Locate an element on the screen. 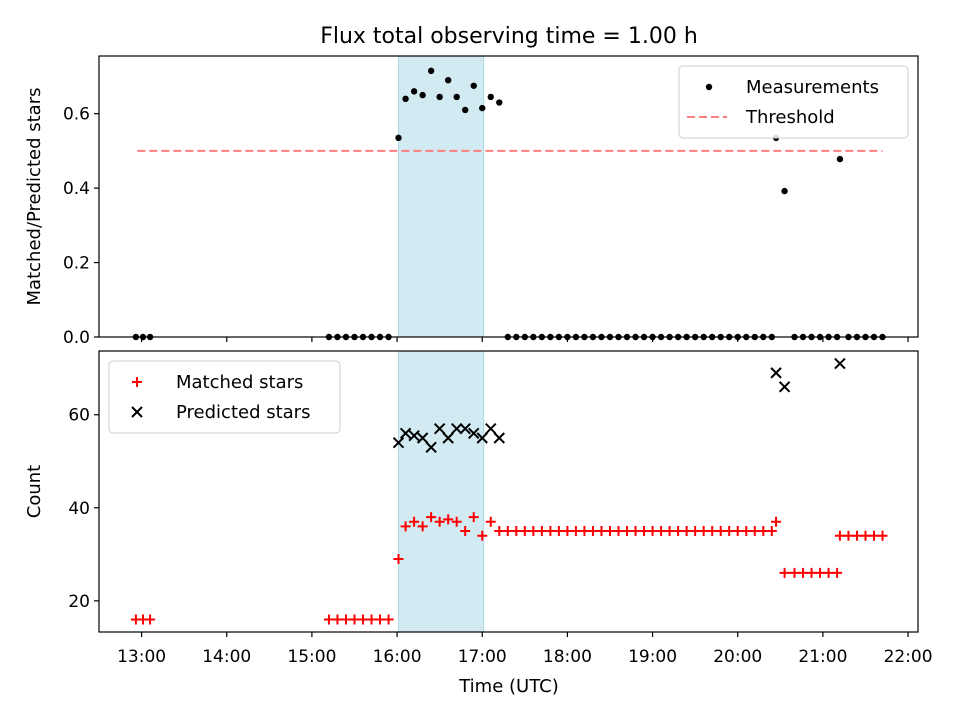 This screenshot has height=720, width=960. x-tick-label: 19:00 is located at coordinates (652, 657).